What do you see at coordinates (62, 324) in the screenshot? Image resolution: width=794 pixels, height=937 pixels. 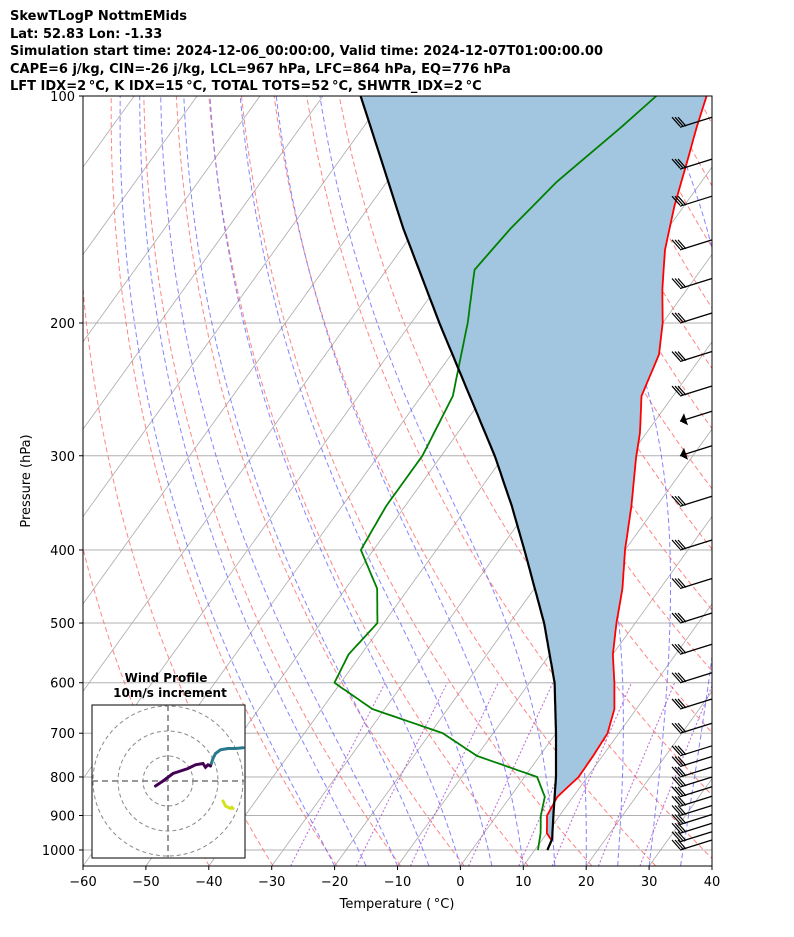 I see `y-tick-label: 200` at bounding box center [62, 324].